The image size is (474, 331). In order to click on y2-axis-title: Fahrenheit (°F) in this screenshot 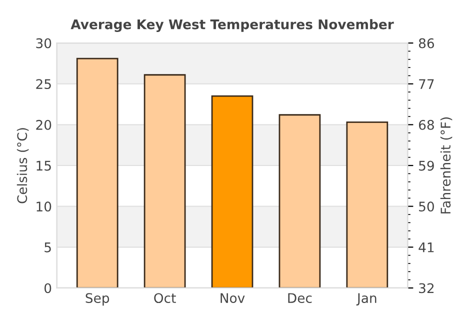, I will do `click(446, 165)`.